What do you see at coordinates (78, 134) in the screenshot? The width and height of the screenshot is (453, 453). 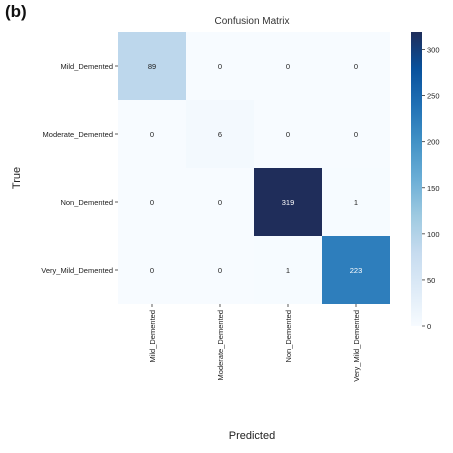 I see `y-tick-label: Moderate_Demented` at bounding box center [78, 134].